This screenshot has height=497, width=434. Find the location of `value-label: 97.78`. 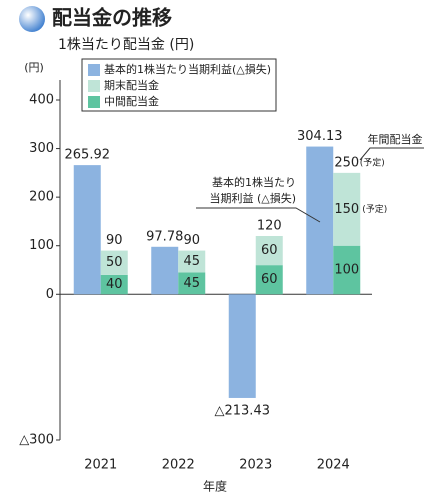

value-label: 97.78 is located at coordinates (164, 236).